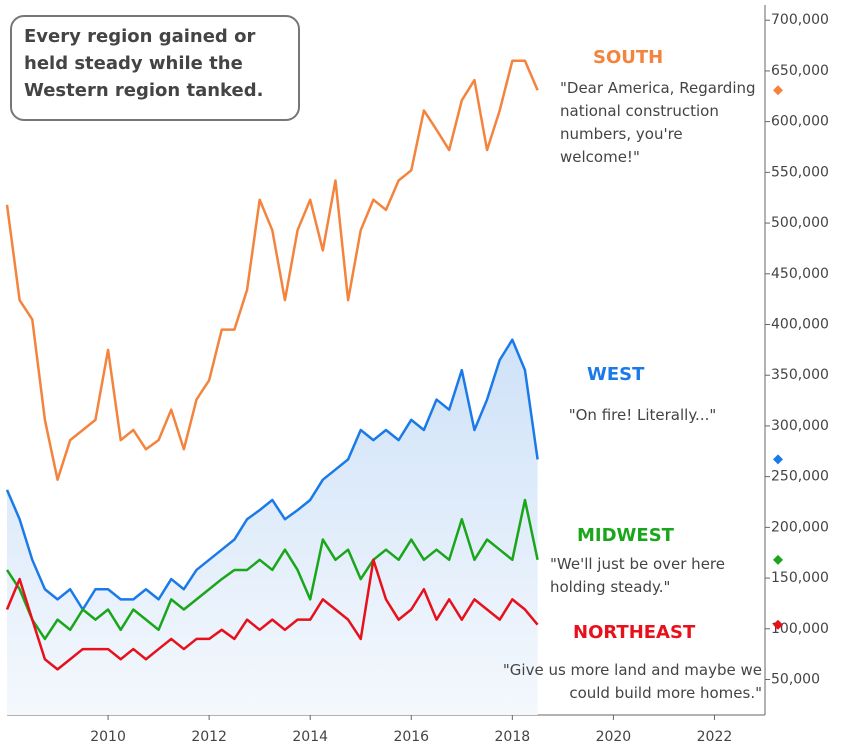 The width and height of the screenshot is (866, 751). I want to click on annotation-quote: "On fire! Literally...", so click(642, 415).